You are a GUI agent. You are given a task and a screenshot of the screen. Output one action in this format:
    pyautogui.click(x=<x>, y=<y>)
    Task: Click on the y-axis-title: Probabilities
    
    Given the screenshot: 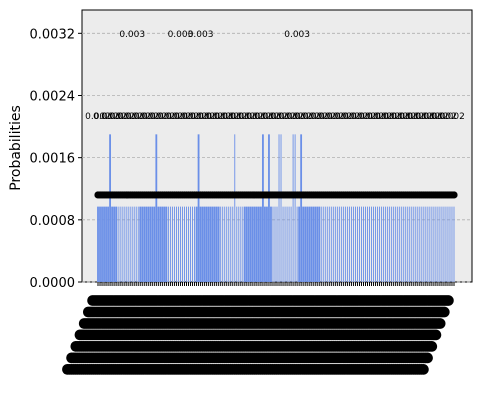 What is the action you would take?
    pyautogui.click(x=16, y=148)
    